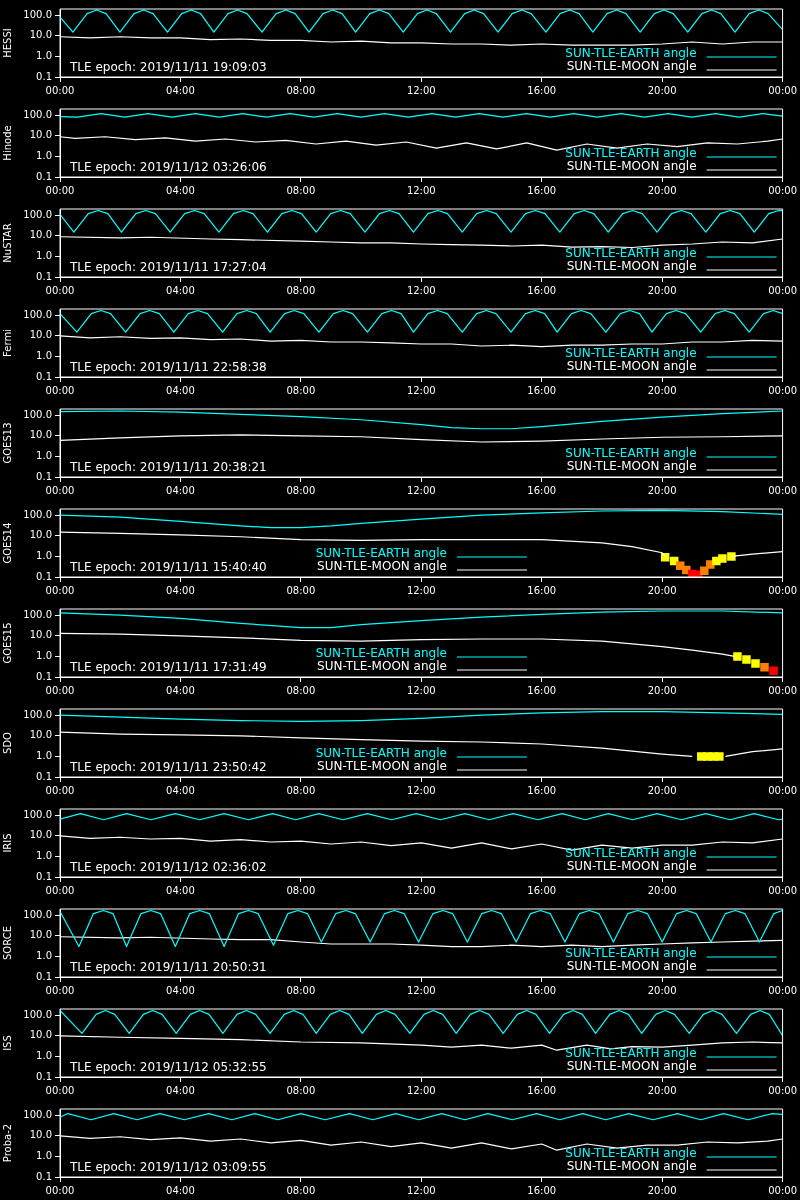 The height and width of the screenshot is (1200, 800). I want to click on annotation: TLE epoch: 2019/11/11 19:09:03, so click(168, 67).